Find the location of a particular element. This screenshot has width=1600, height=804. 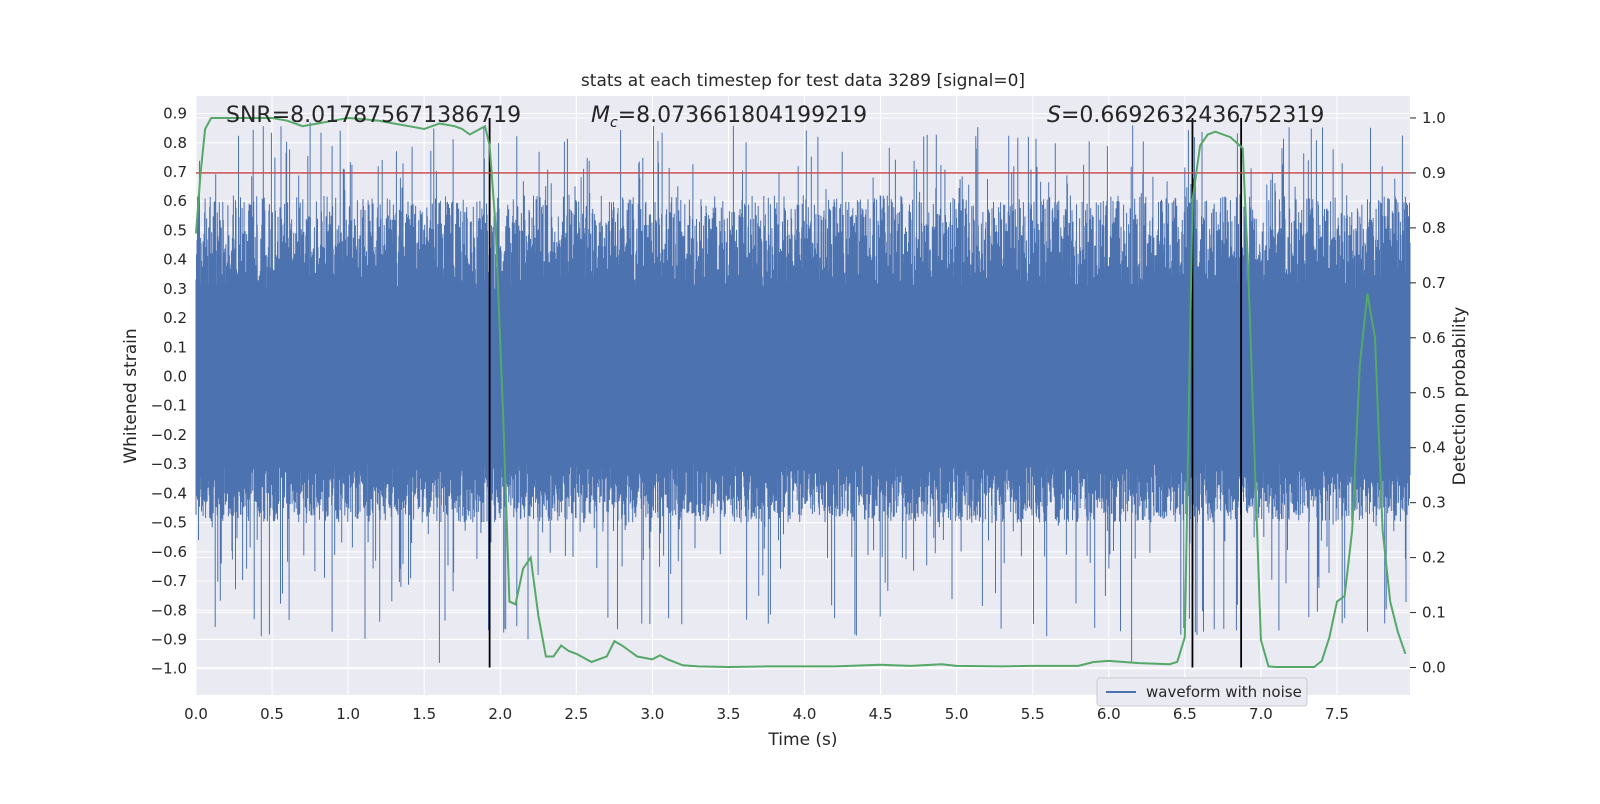

y-tick-label-left: 0.0 is located at coordinates (175, 377).